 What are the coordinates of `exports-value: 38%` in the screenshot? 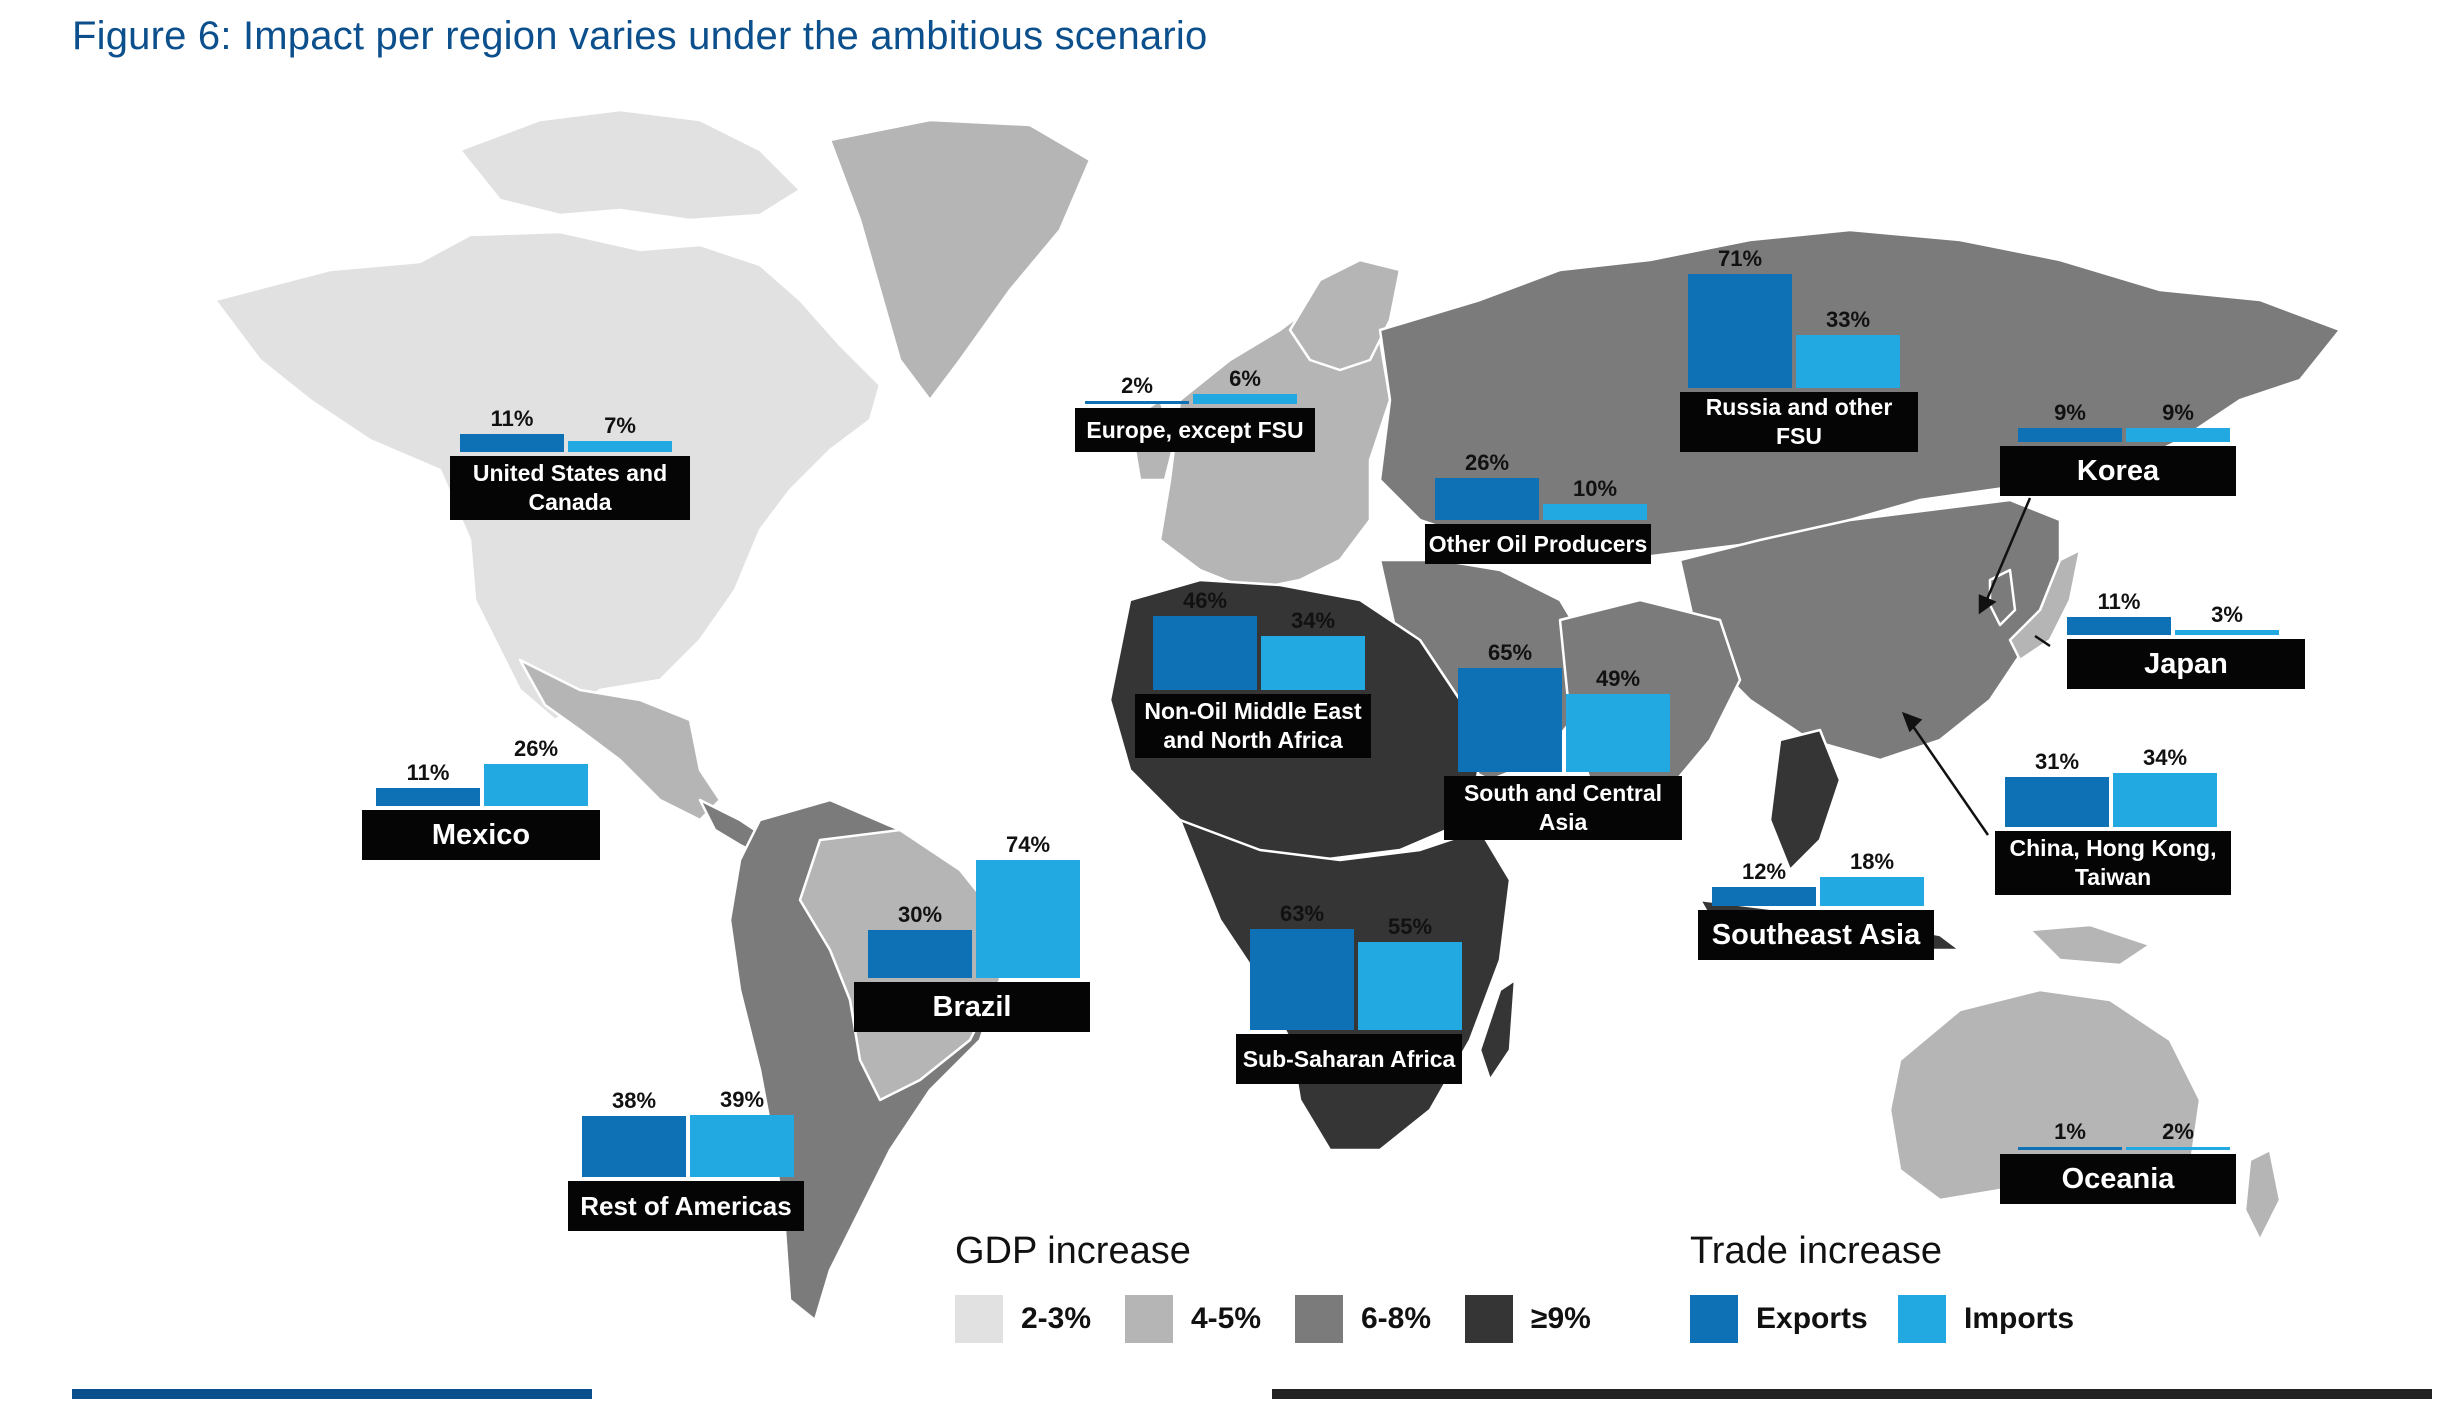 It's located at (634, 1101).